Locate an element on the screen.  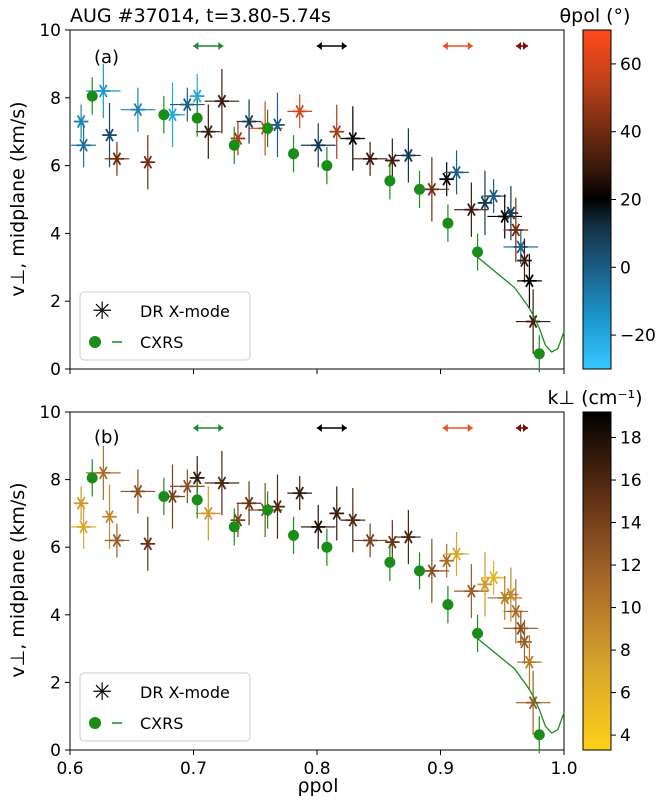
legend-label-cxrs-a: CXRS is located at coordinates (161, 342).